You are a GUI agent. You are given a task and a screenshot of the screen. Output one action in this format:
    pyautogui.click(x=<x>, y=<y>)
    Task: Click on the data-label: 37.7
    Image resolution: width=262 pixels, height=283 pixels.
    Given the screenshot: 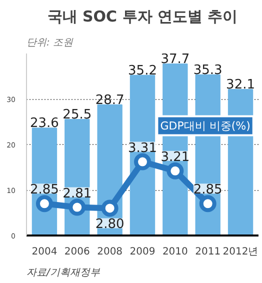 What is the action you would take?
    pyautogui.click(x=175, y=59)
    